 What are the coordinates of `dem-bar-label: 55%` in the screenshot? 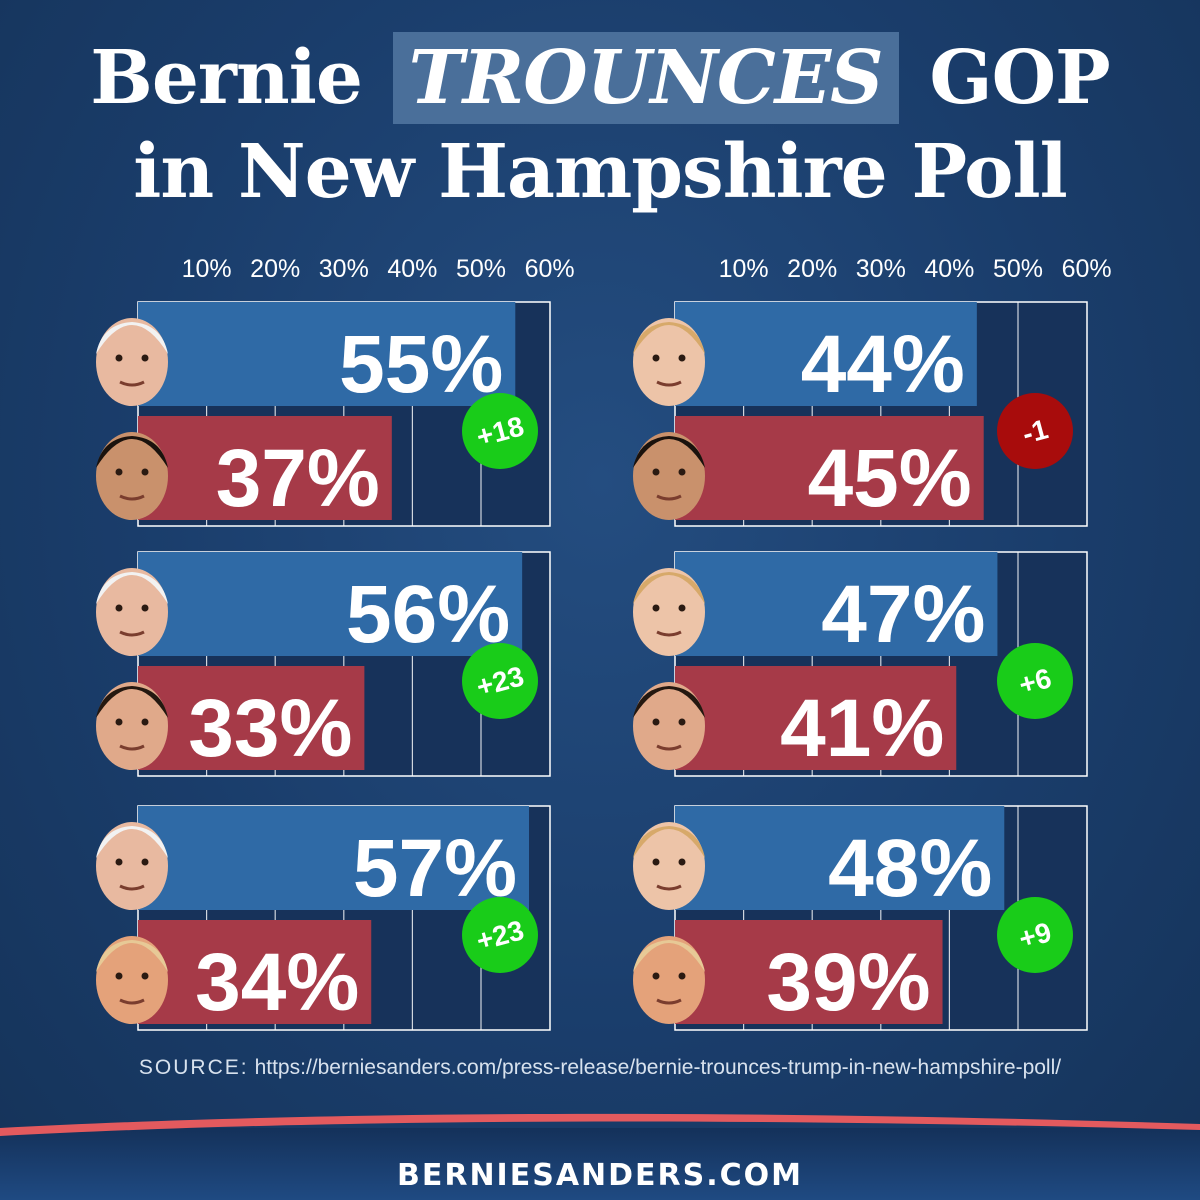 It's located at (421, 364).